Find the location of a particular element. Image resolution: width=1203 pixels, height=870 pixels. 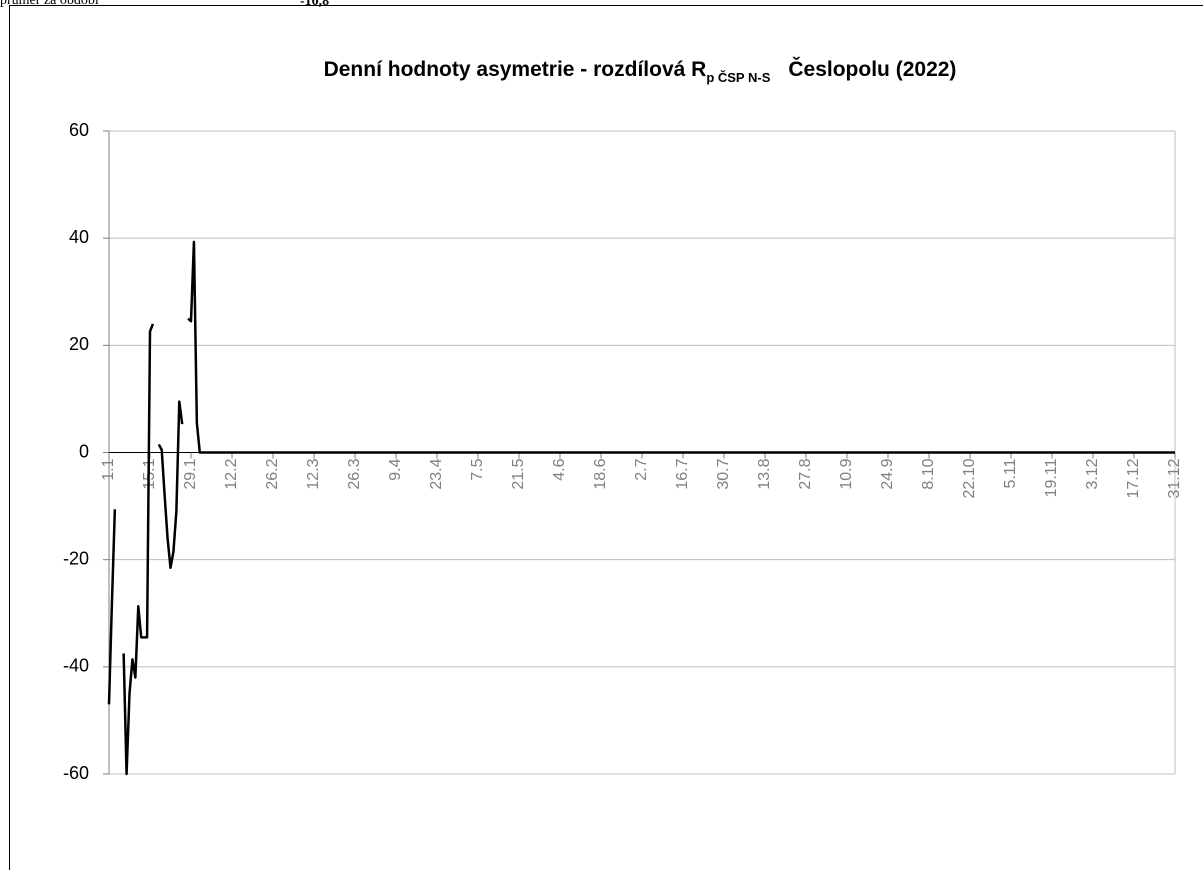

x-tick-label: 9.4 is located at coordinates (395, 469).